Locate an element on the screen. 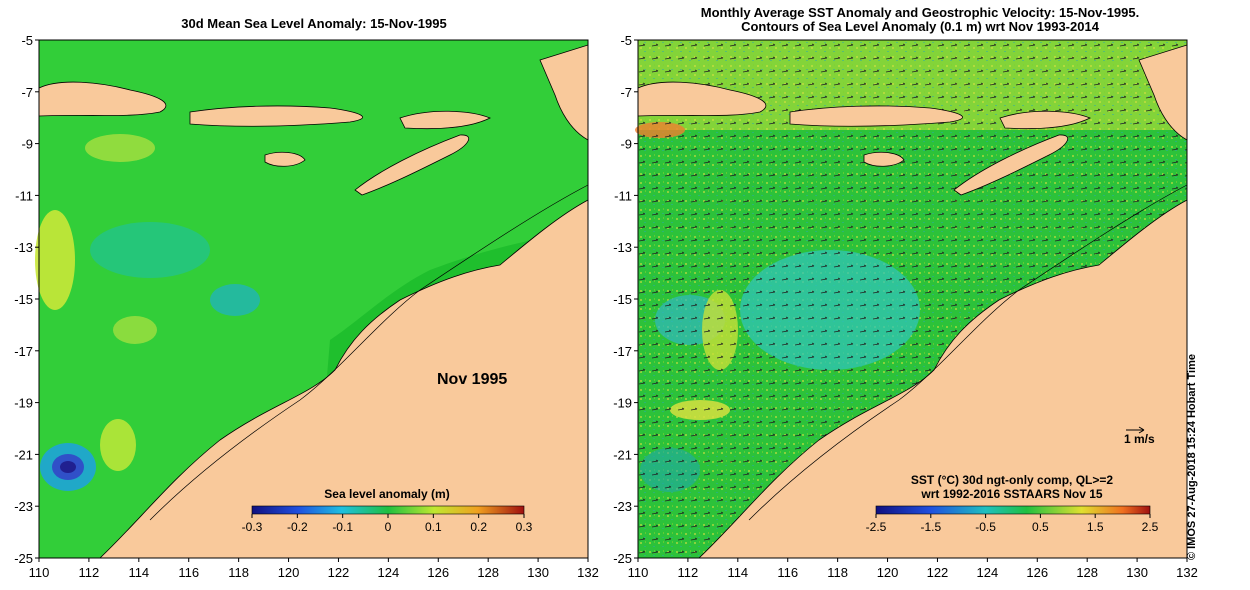 This screenshot has width=1250, height=590. left-land-timor is located at coordinates (412, 165).